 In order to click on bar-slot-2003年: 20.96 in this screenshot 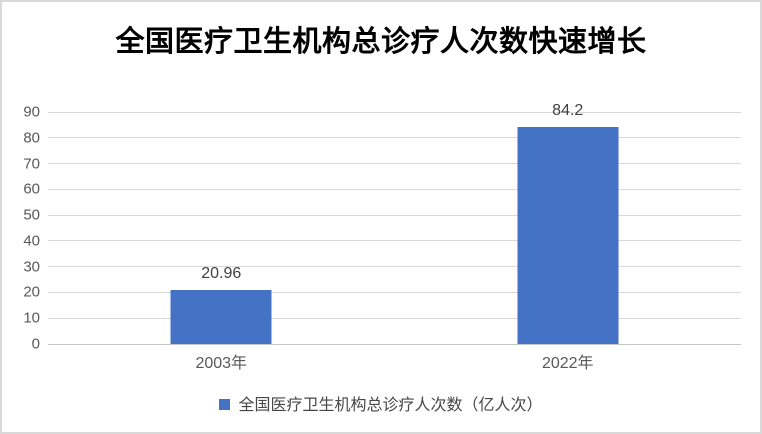, I will do `click(221, 228)`.